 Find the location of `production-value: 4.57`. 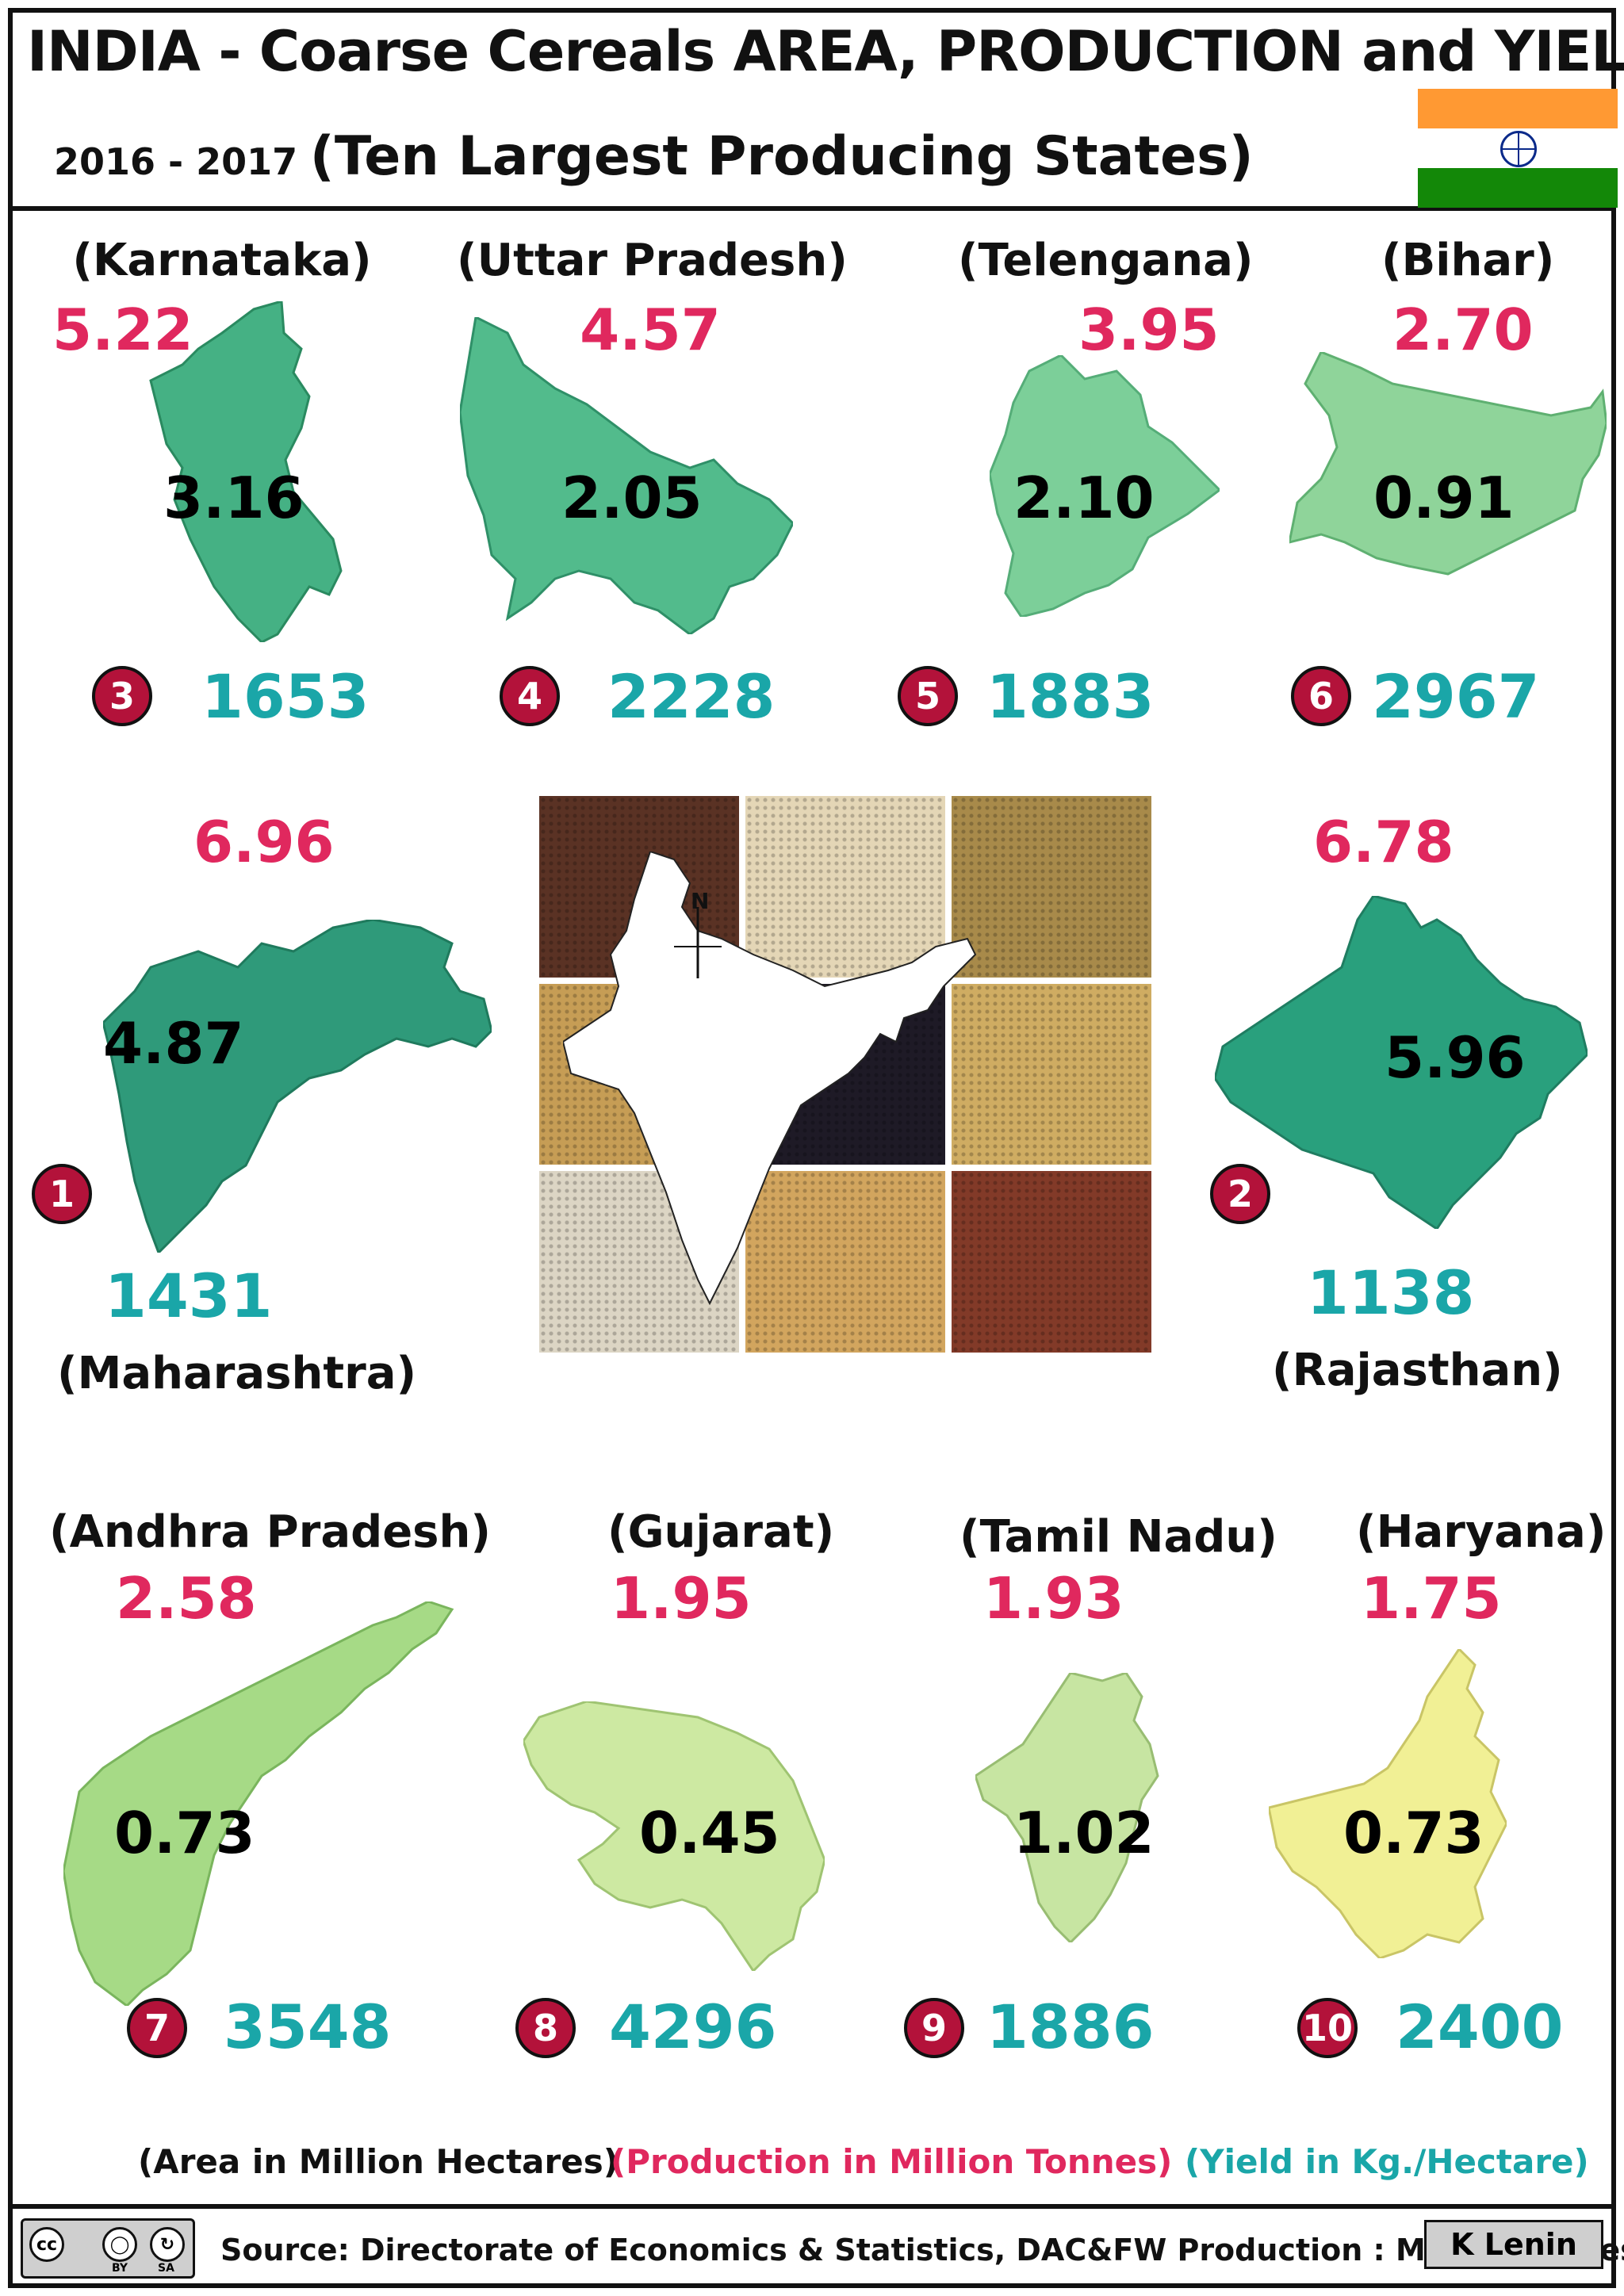

production-value: 4.57 is located at coordinates (650, 330).